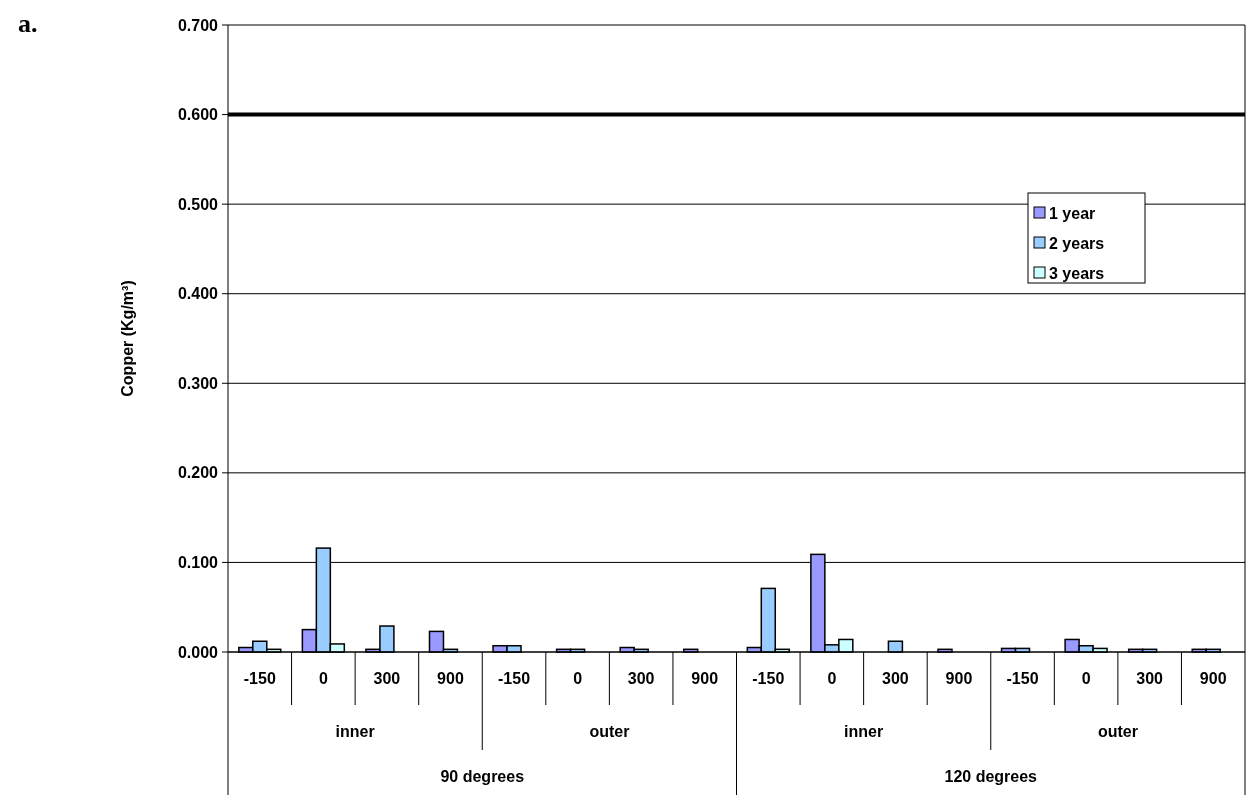  I want to click on y-tick-label: 0.600, so click(198, 115).